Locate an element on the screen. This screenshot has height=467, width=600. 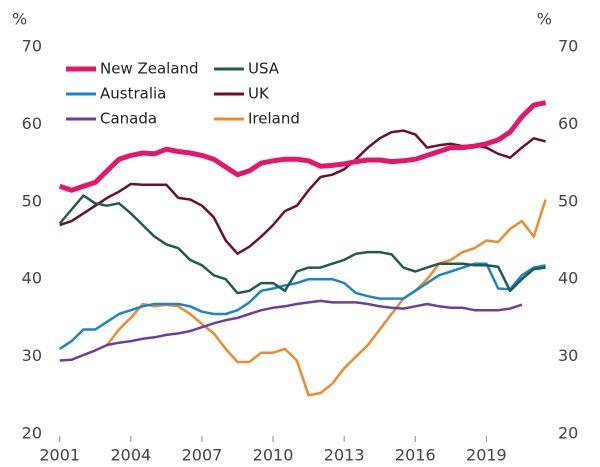
y-axis-label: % is located at coordinates (19, 19).